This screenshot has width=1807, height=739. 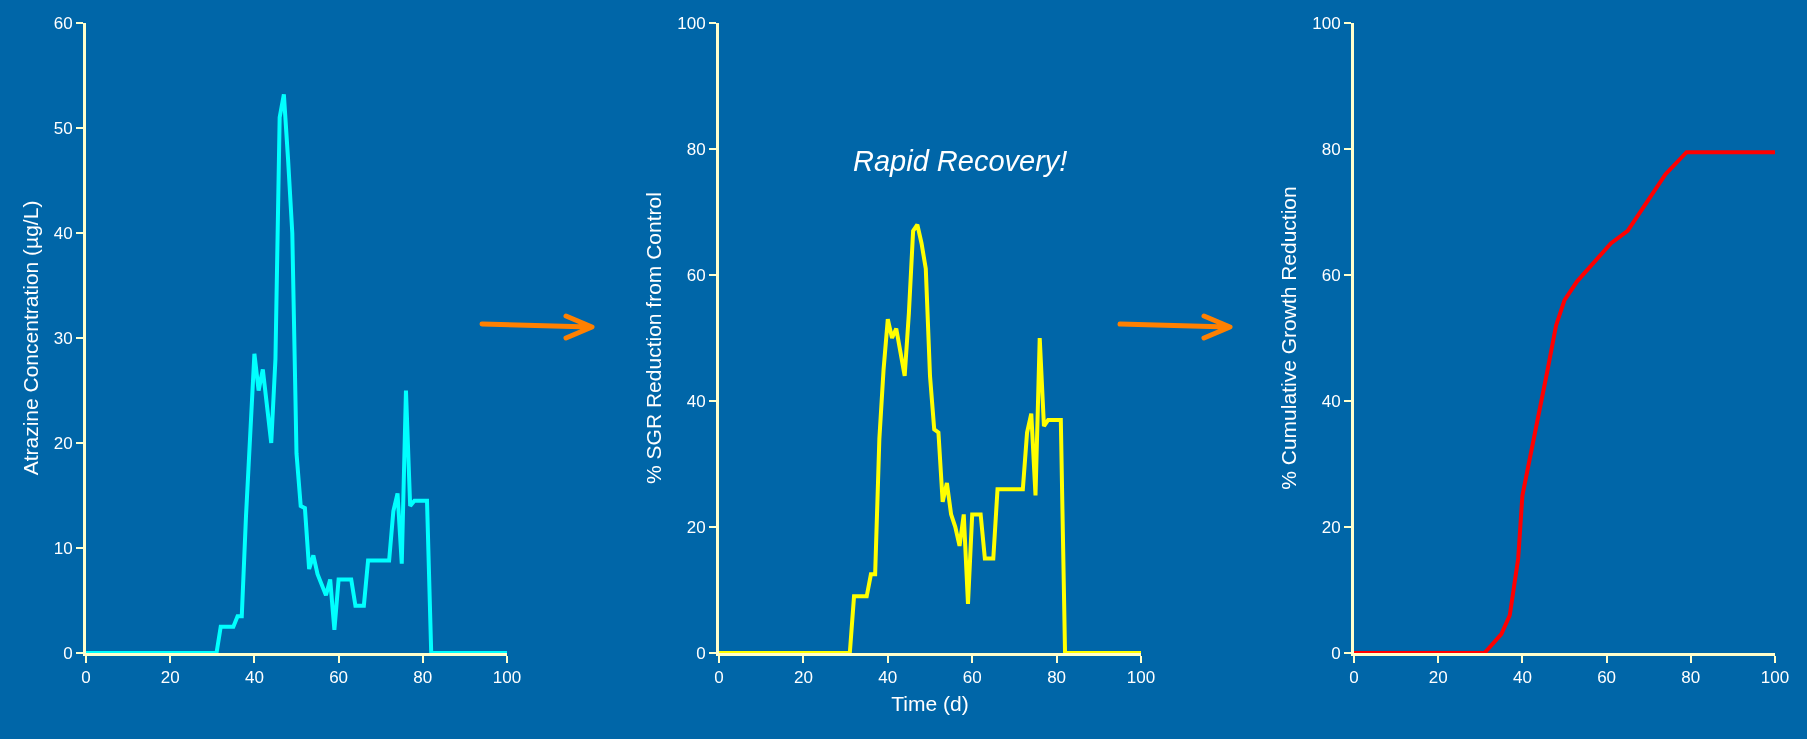 I want to click on y-tick-label: 50, so click(x=63, y=128).